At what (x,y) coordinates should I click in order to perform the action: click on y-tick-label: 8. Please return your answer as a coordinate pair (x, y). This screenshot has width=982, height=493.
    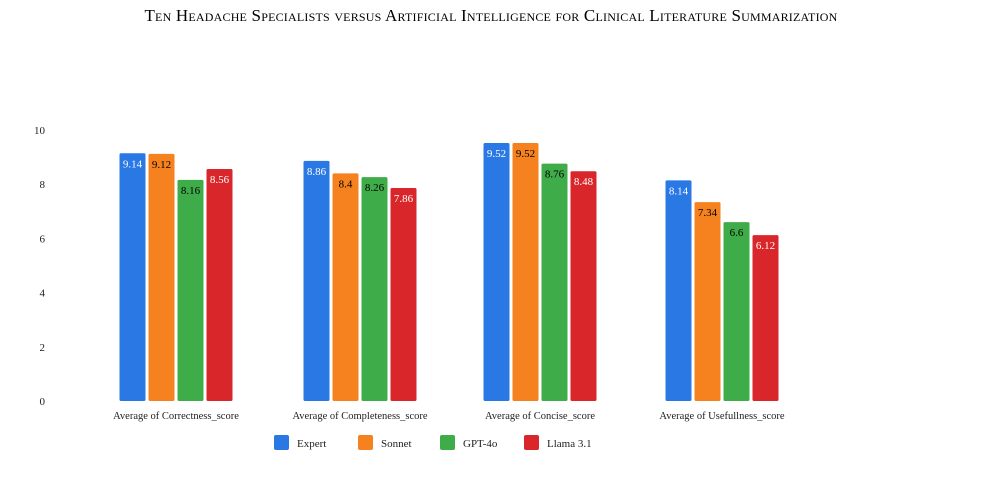
    Looking at the image, I should click on (43, 185).